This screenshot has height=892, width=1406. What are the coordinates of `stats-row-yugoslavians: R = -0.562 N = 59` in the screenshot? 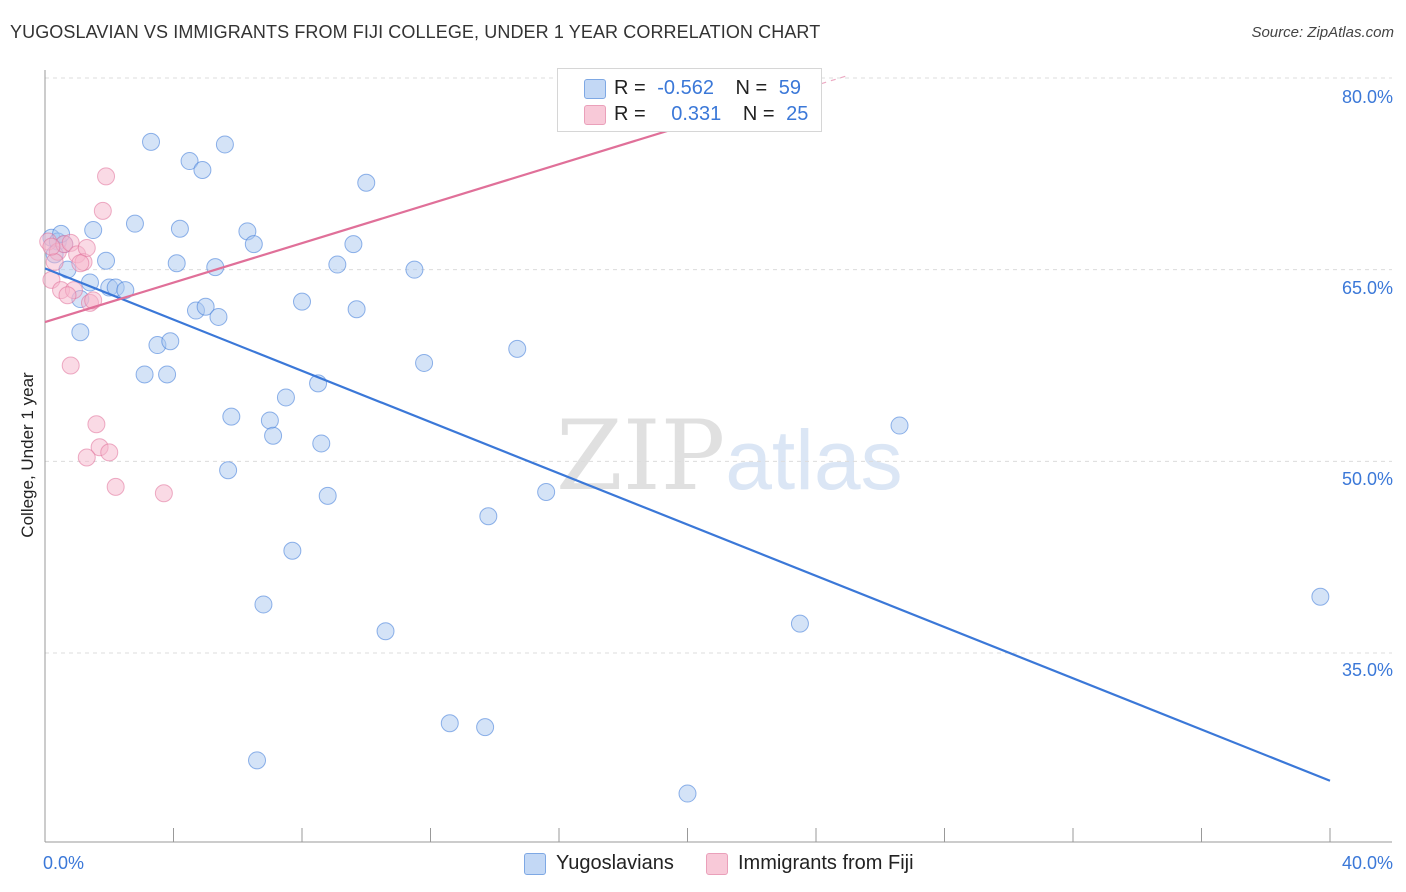 It's located at (693, 88).